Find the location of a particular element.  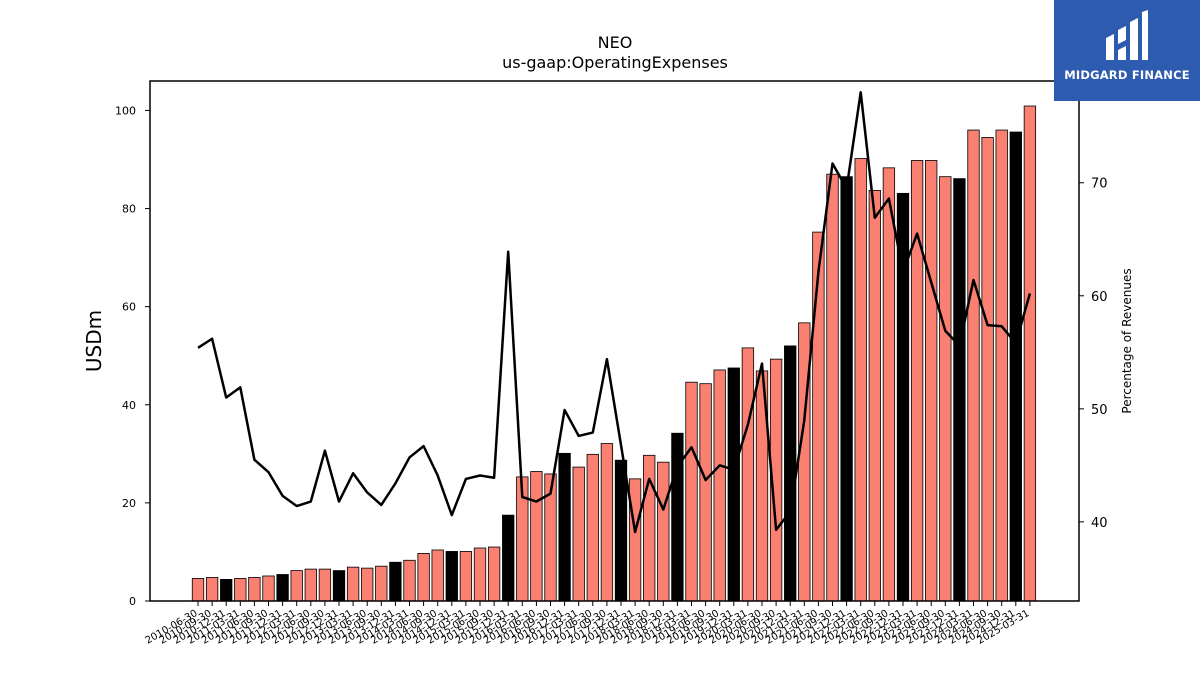

y-right-tick-label: 60 is located at coordinates (1099, 297).